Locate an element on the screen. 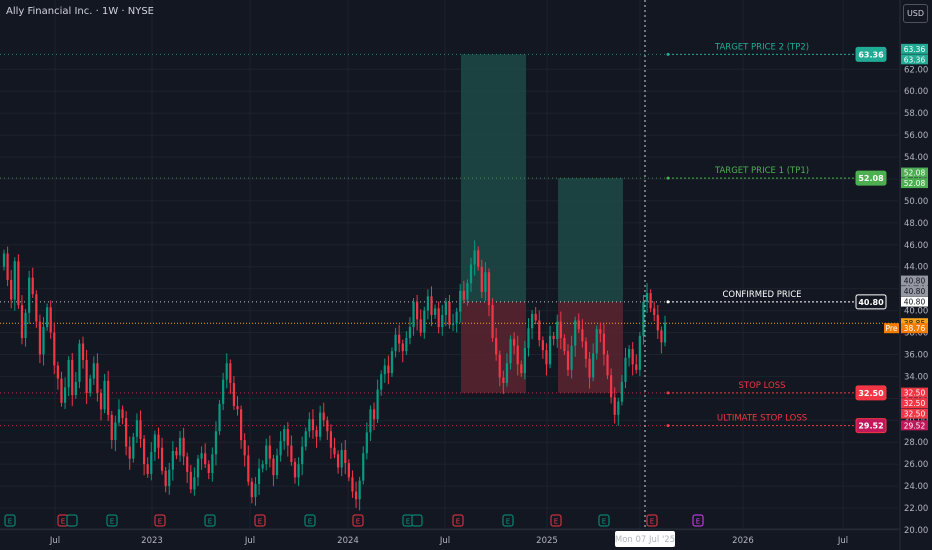 Image resolution: width=932 pixels, height=550 pixels. axis-tag-tp1 is located at coordinates (914, 172).